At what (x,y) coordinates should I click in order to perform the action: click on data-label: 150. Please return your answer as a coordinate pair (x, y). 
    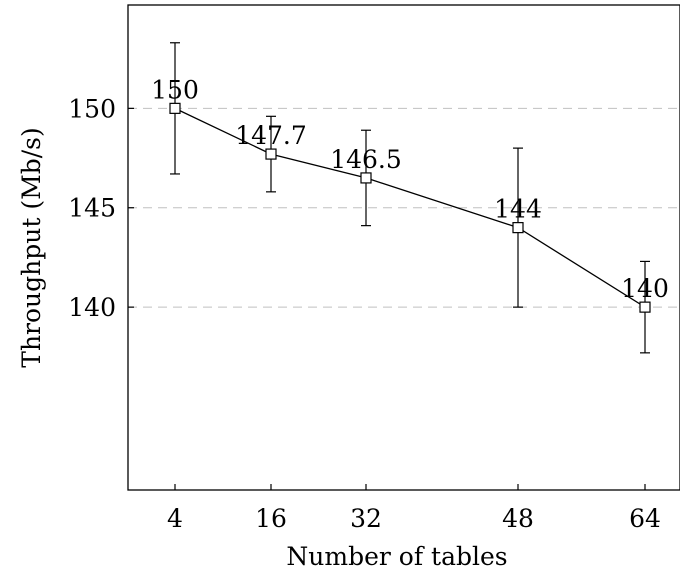
    Looking at the image, I should click on (175, 89).